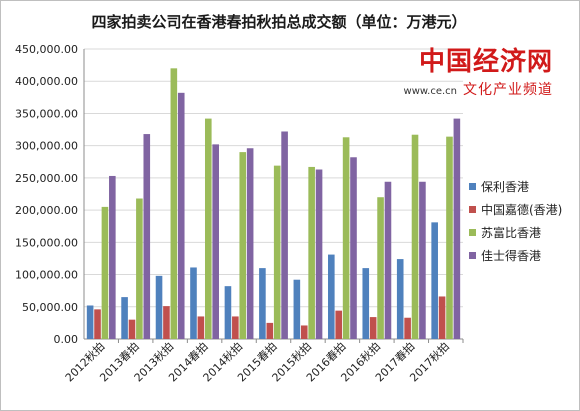 The image size is (580, 411). Describe the element at coordinates (521, 209) in the screenshot. I see `legend-label: 中国嘉德(香港)` at that location.